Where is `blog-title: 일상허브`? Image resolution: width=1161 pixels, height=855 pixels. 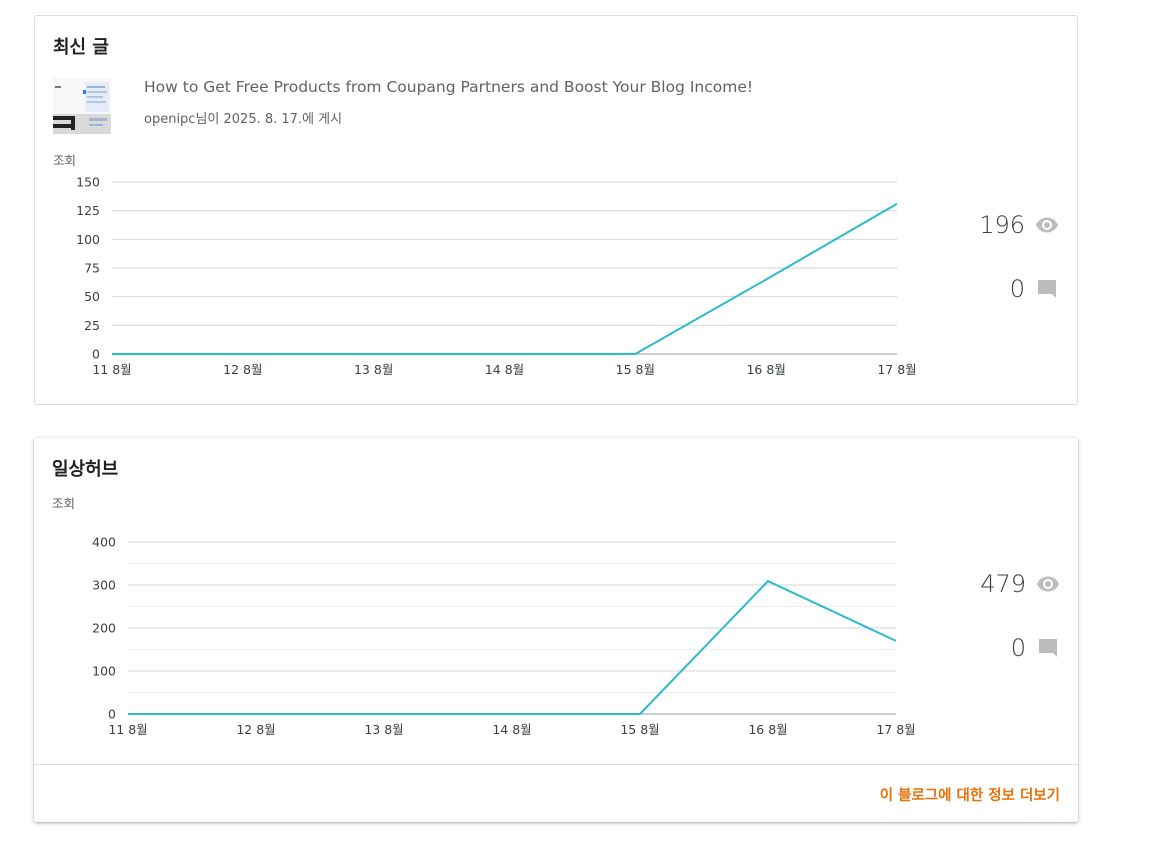 blog-title: 일상허브 is located at coordinates (85, 469).